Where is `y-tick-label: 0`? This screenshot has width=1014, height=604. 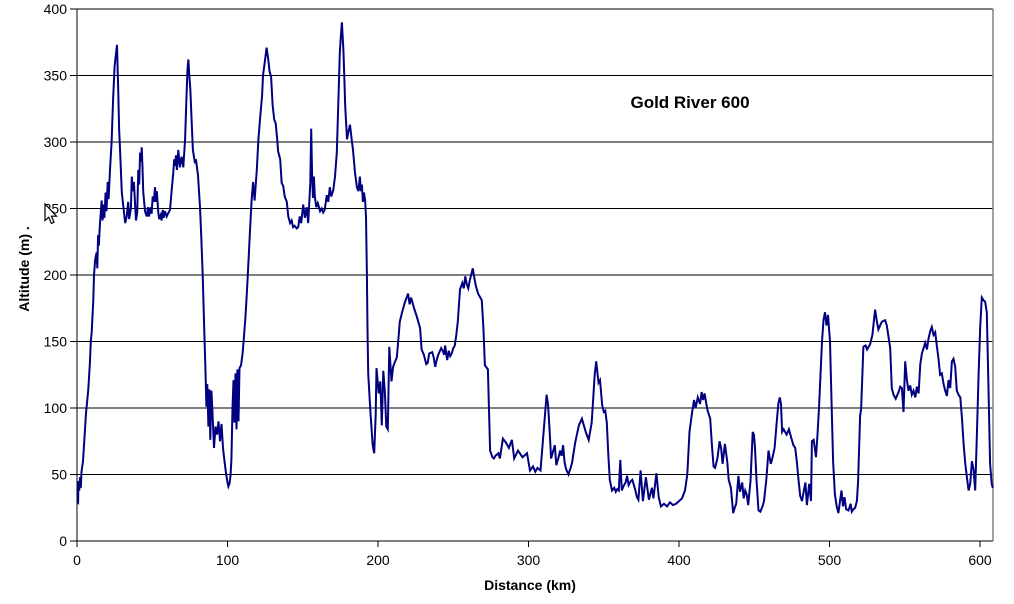
y-tick-label: 0 is located at coordinates (63, 541).